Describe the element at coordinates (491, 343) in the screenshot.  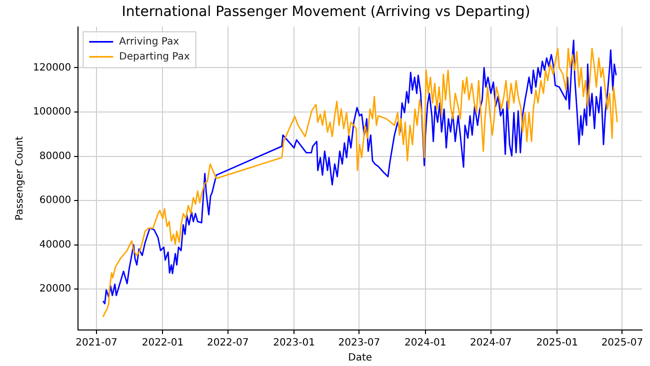
I see `x-tick-label: 2024-07` at that location.